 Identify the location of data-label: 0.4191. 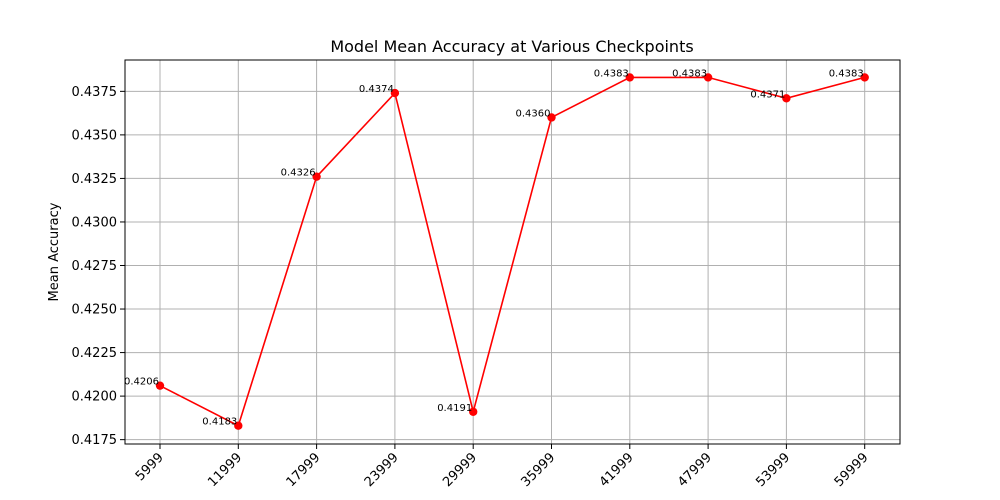
(454, 408).